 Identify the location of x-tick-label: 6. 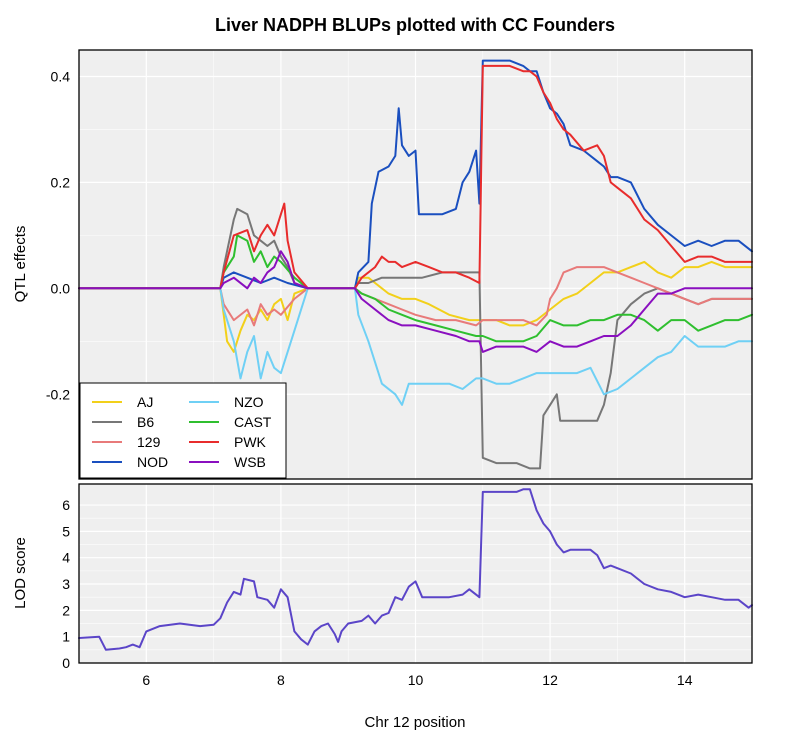
(146, 680).